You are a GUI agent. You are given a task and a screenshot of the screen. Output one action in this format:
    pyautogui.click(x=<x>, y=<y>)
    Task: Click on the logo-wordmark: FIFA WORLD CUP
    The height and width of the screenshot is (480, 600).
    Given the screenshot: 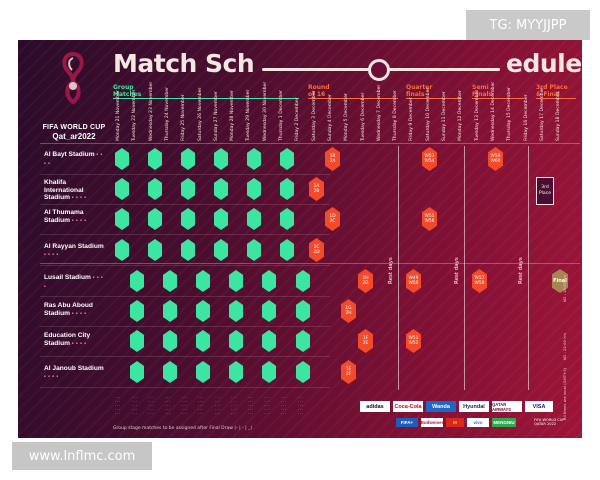 What is the action you would take?
    pyautogui.click(x=74, y=127)
    